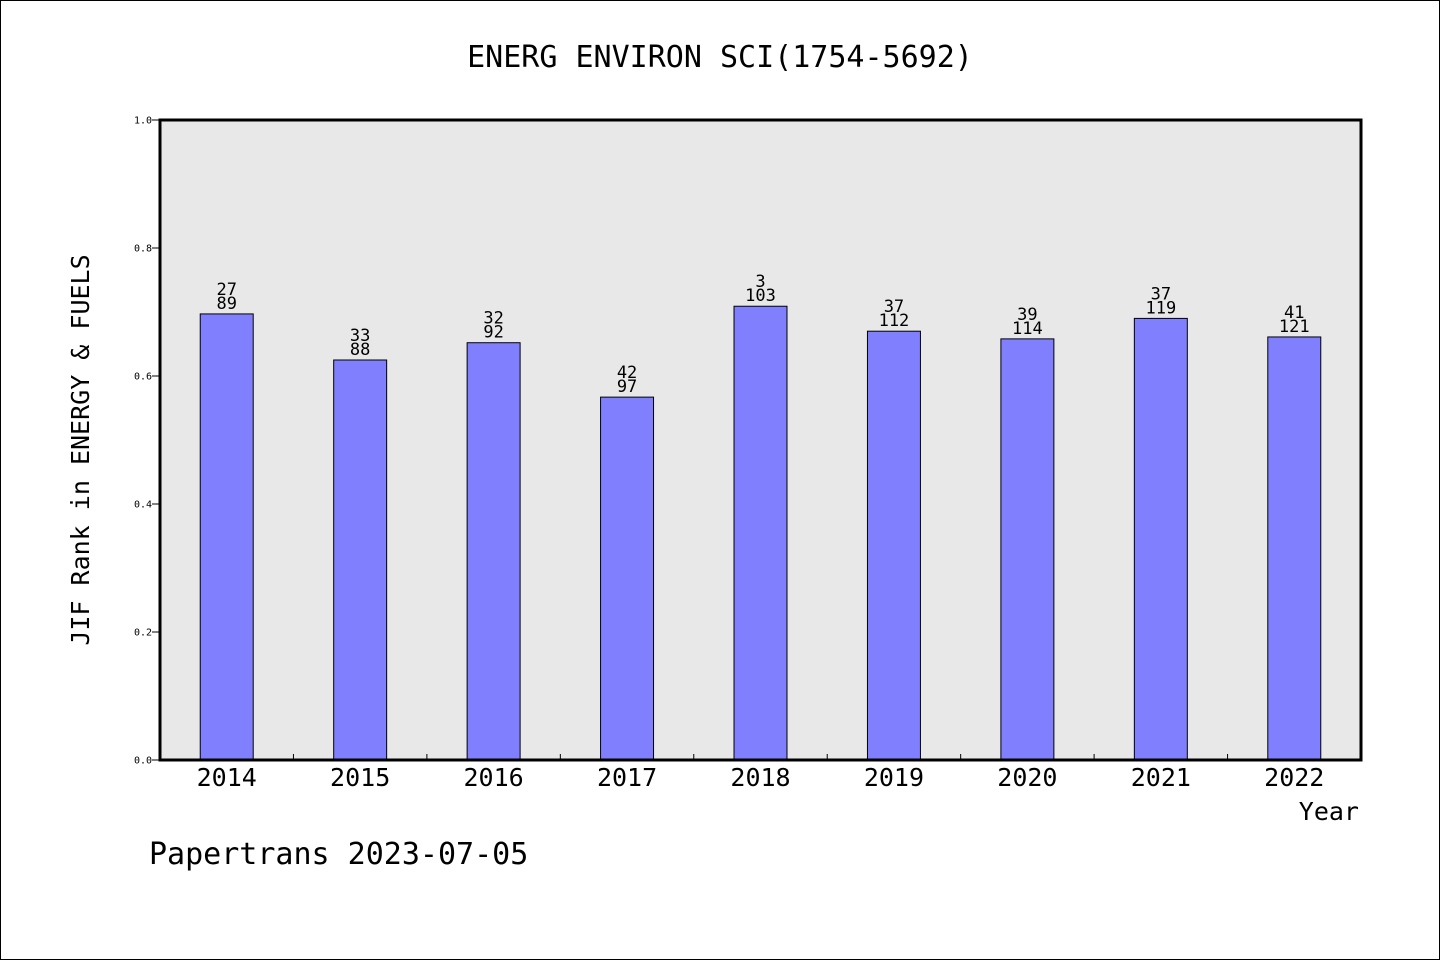 The height and width of the screenshot is (960, 1440). I want to click on x-tick-label: 2016, so click(494, 777).